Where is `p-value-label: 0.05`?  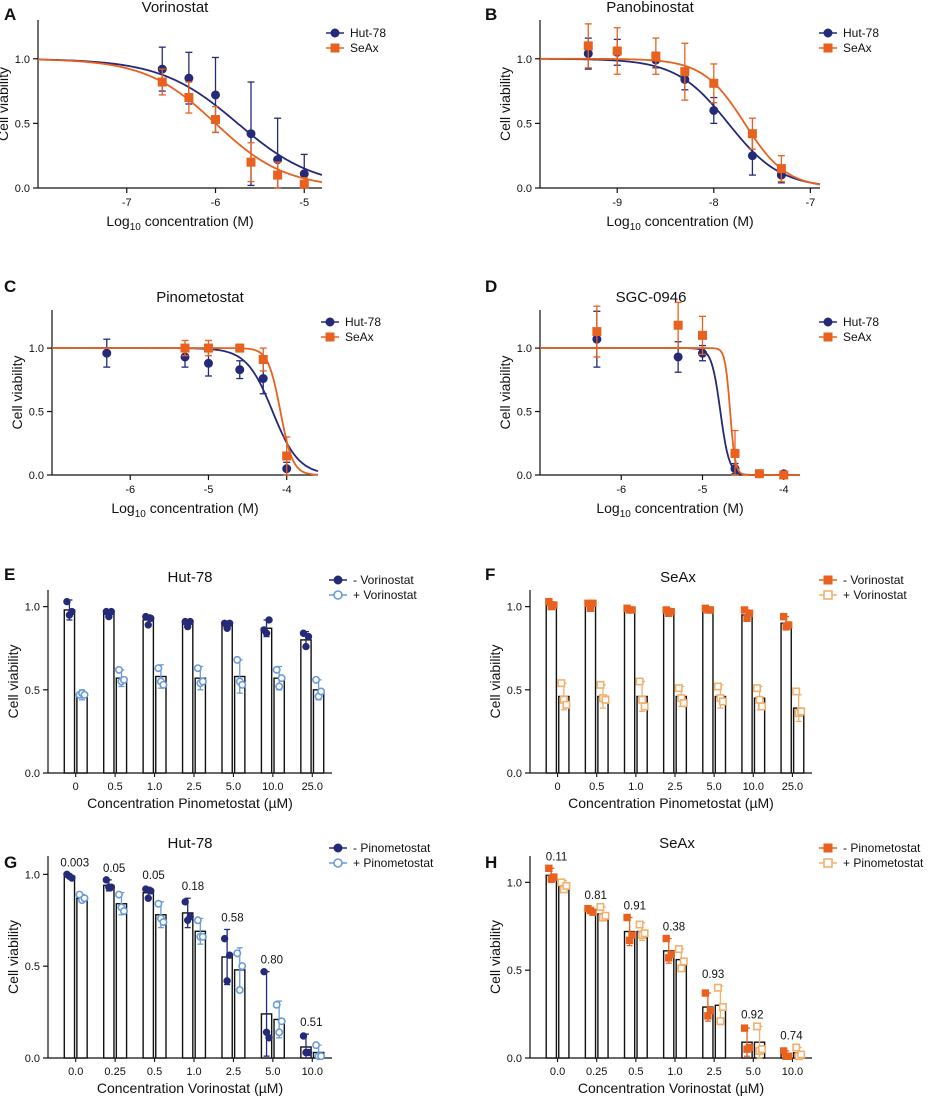
p-value-label: 0.05 is located at coordinates (153, 876).